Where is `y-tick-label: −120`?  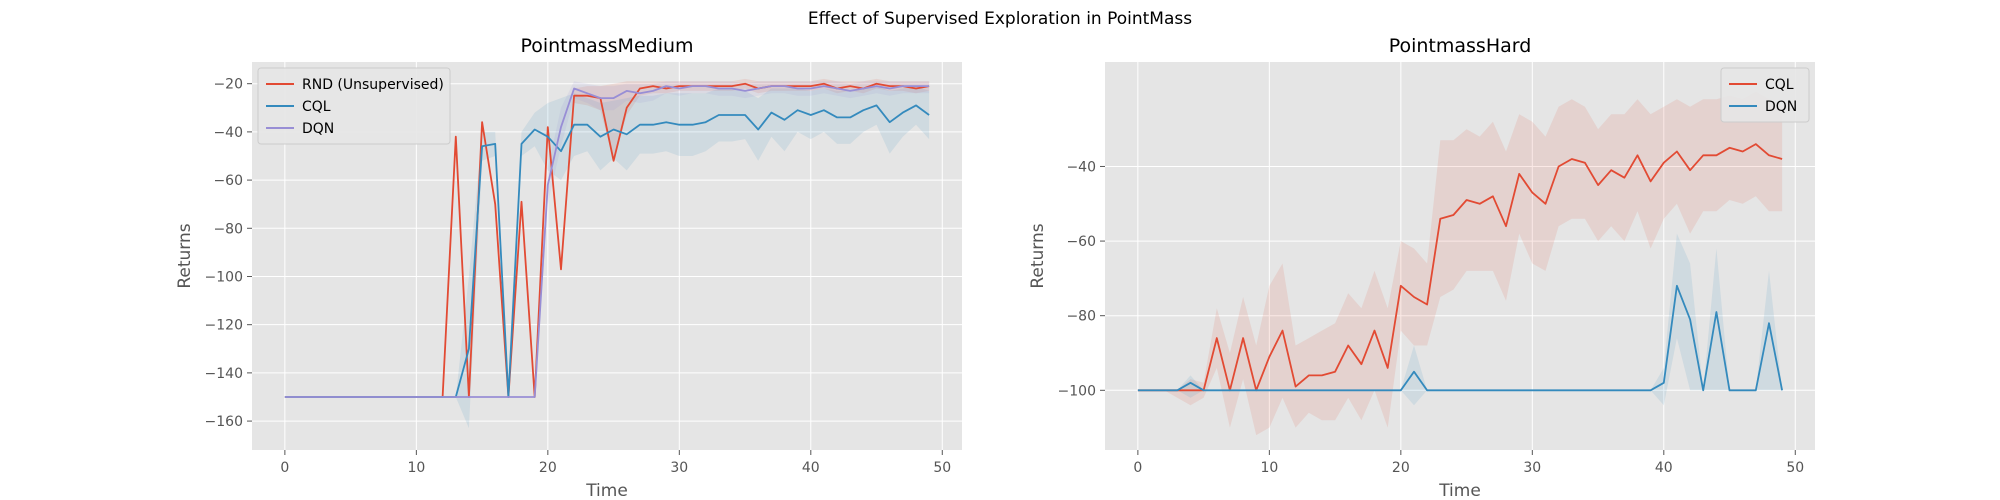 y-tick-label: −120 is located at coordinates (224, 326).